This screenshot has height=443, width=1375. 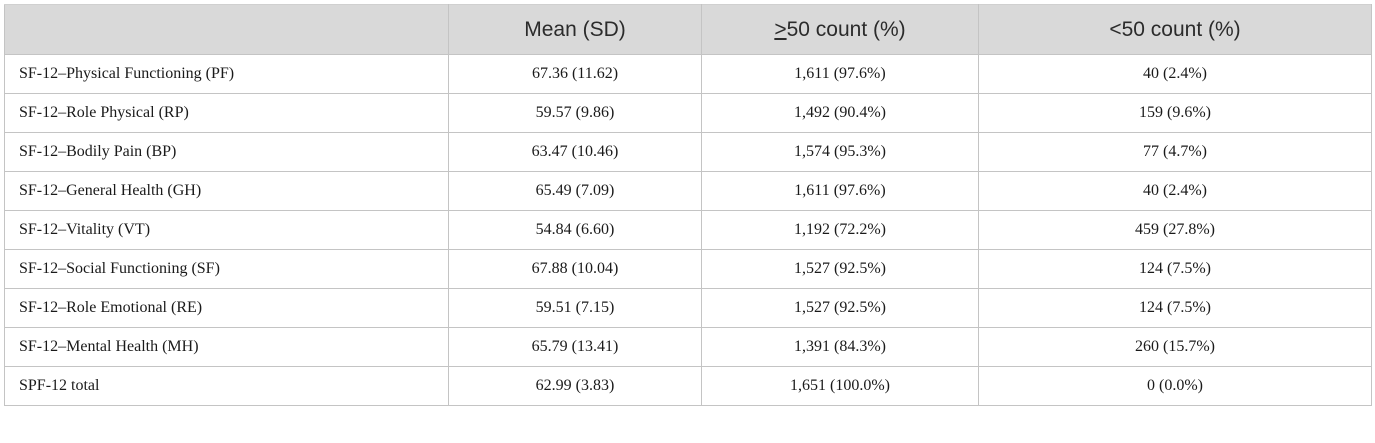 I want to click on row-lt50-count: 459 (27.8%), so click(x=1175, y=230).